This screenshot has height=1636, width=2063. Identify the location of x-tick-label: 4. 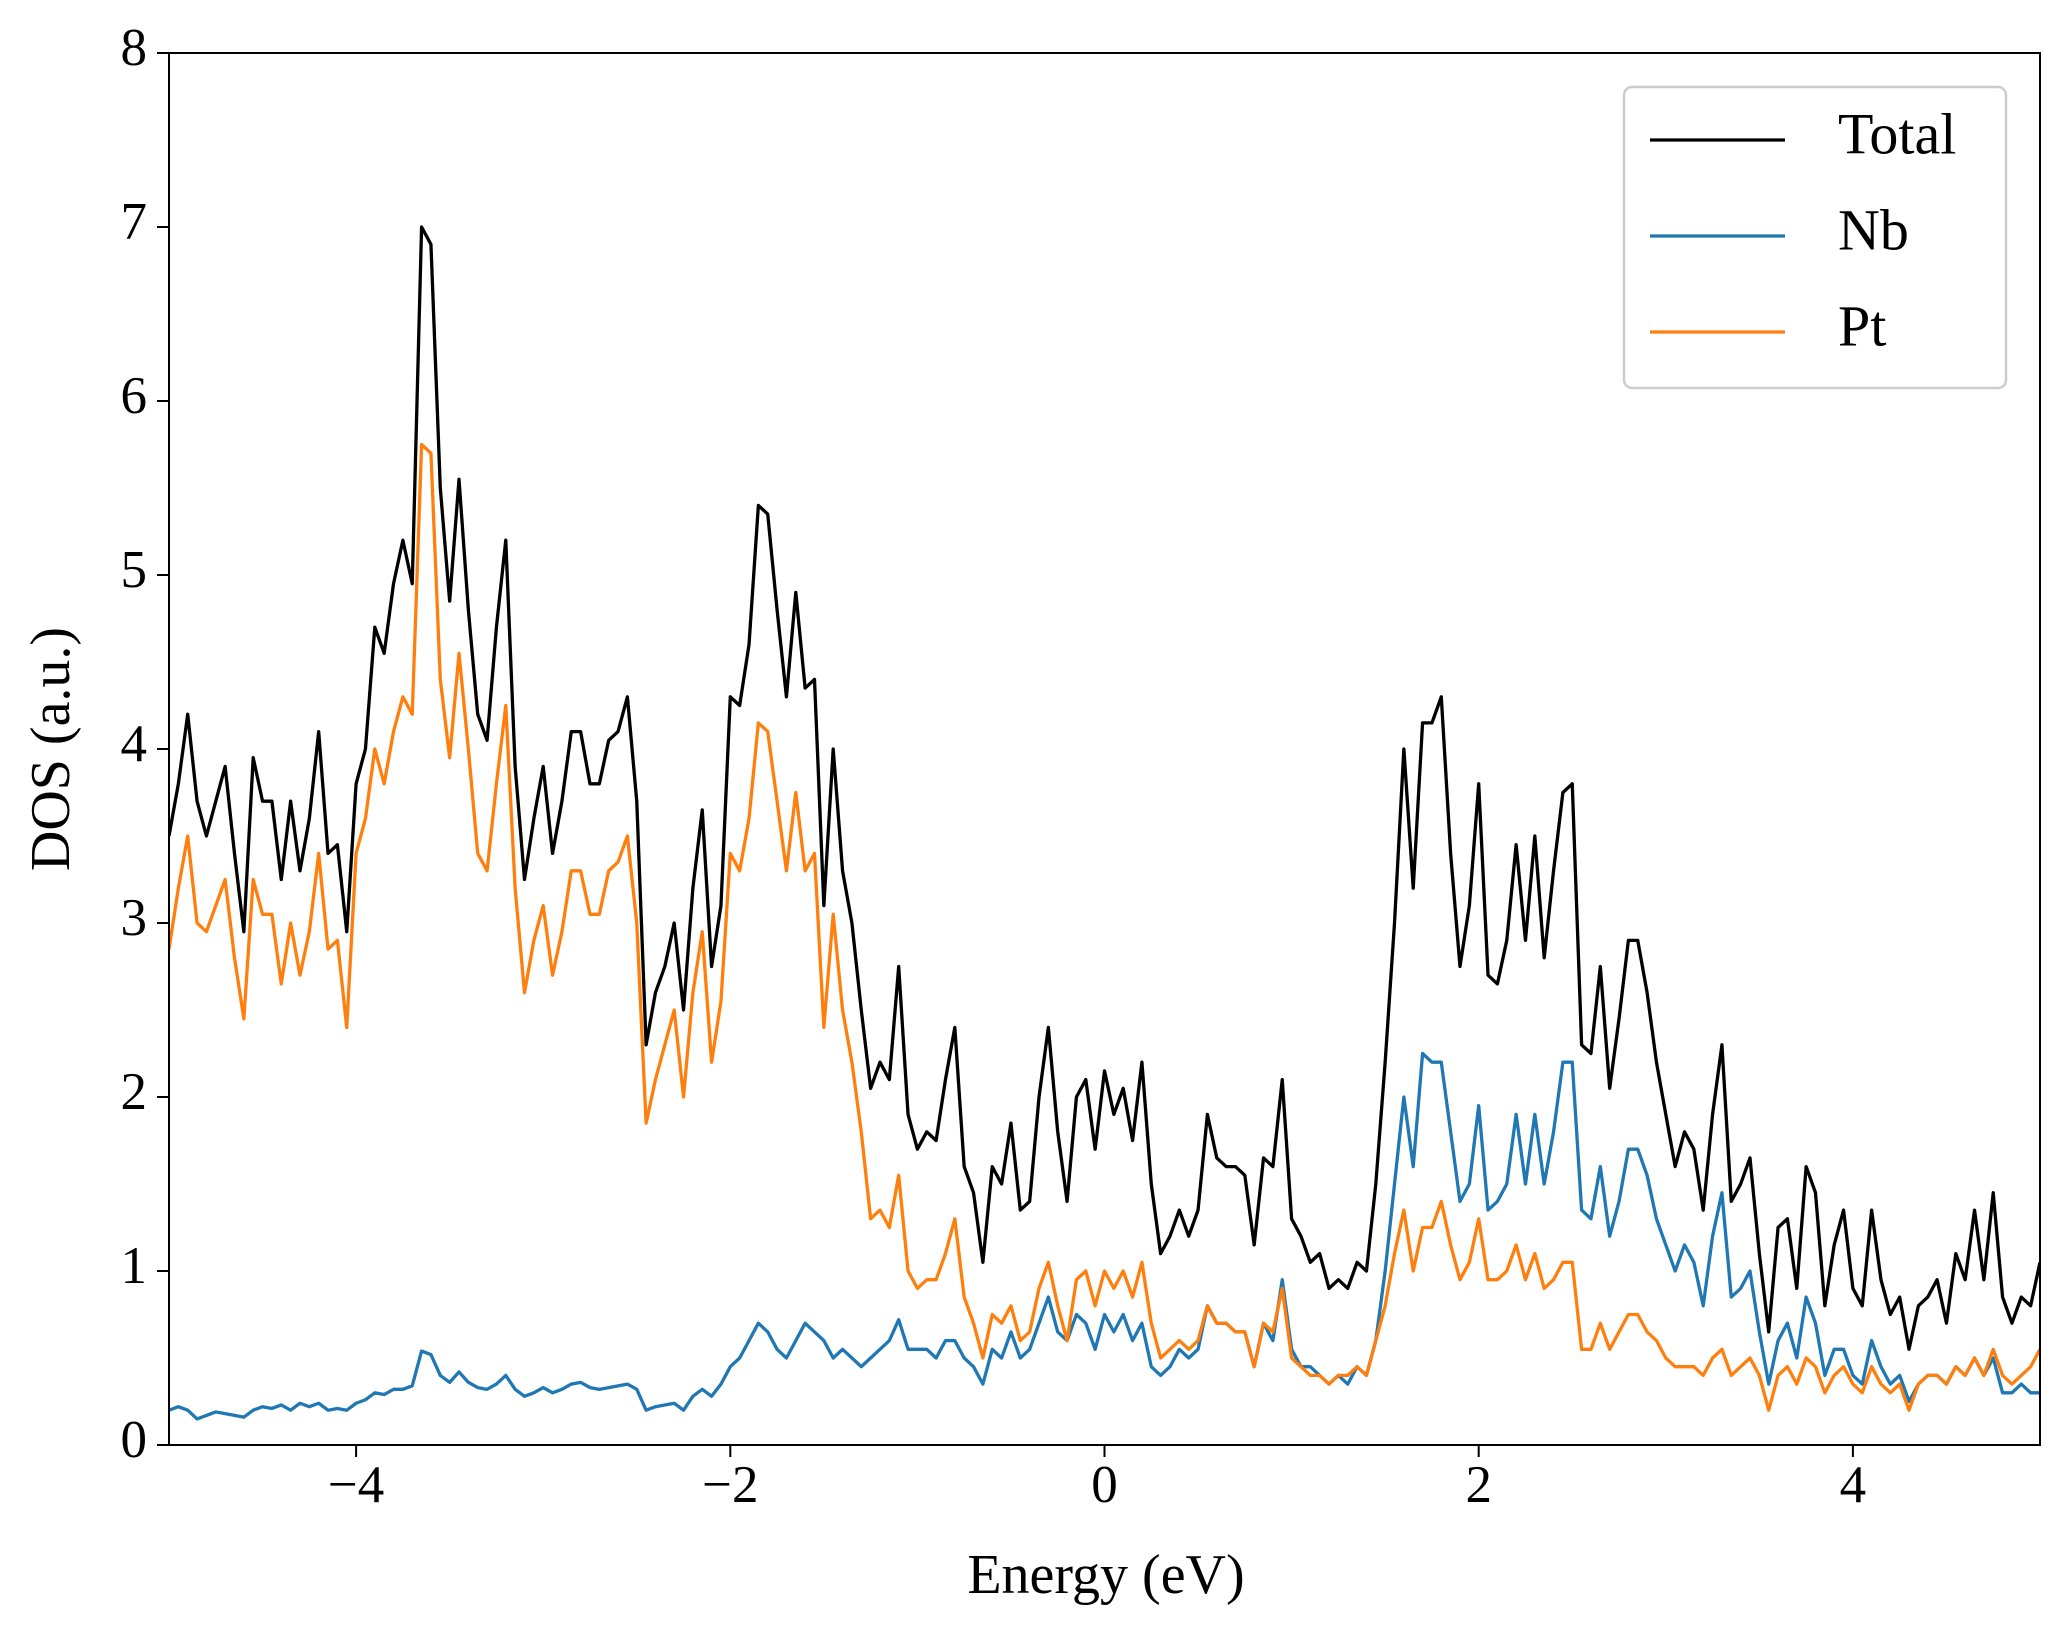
(1853, 1485).